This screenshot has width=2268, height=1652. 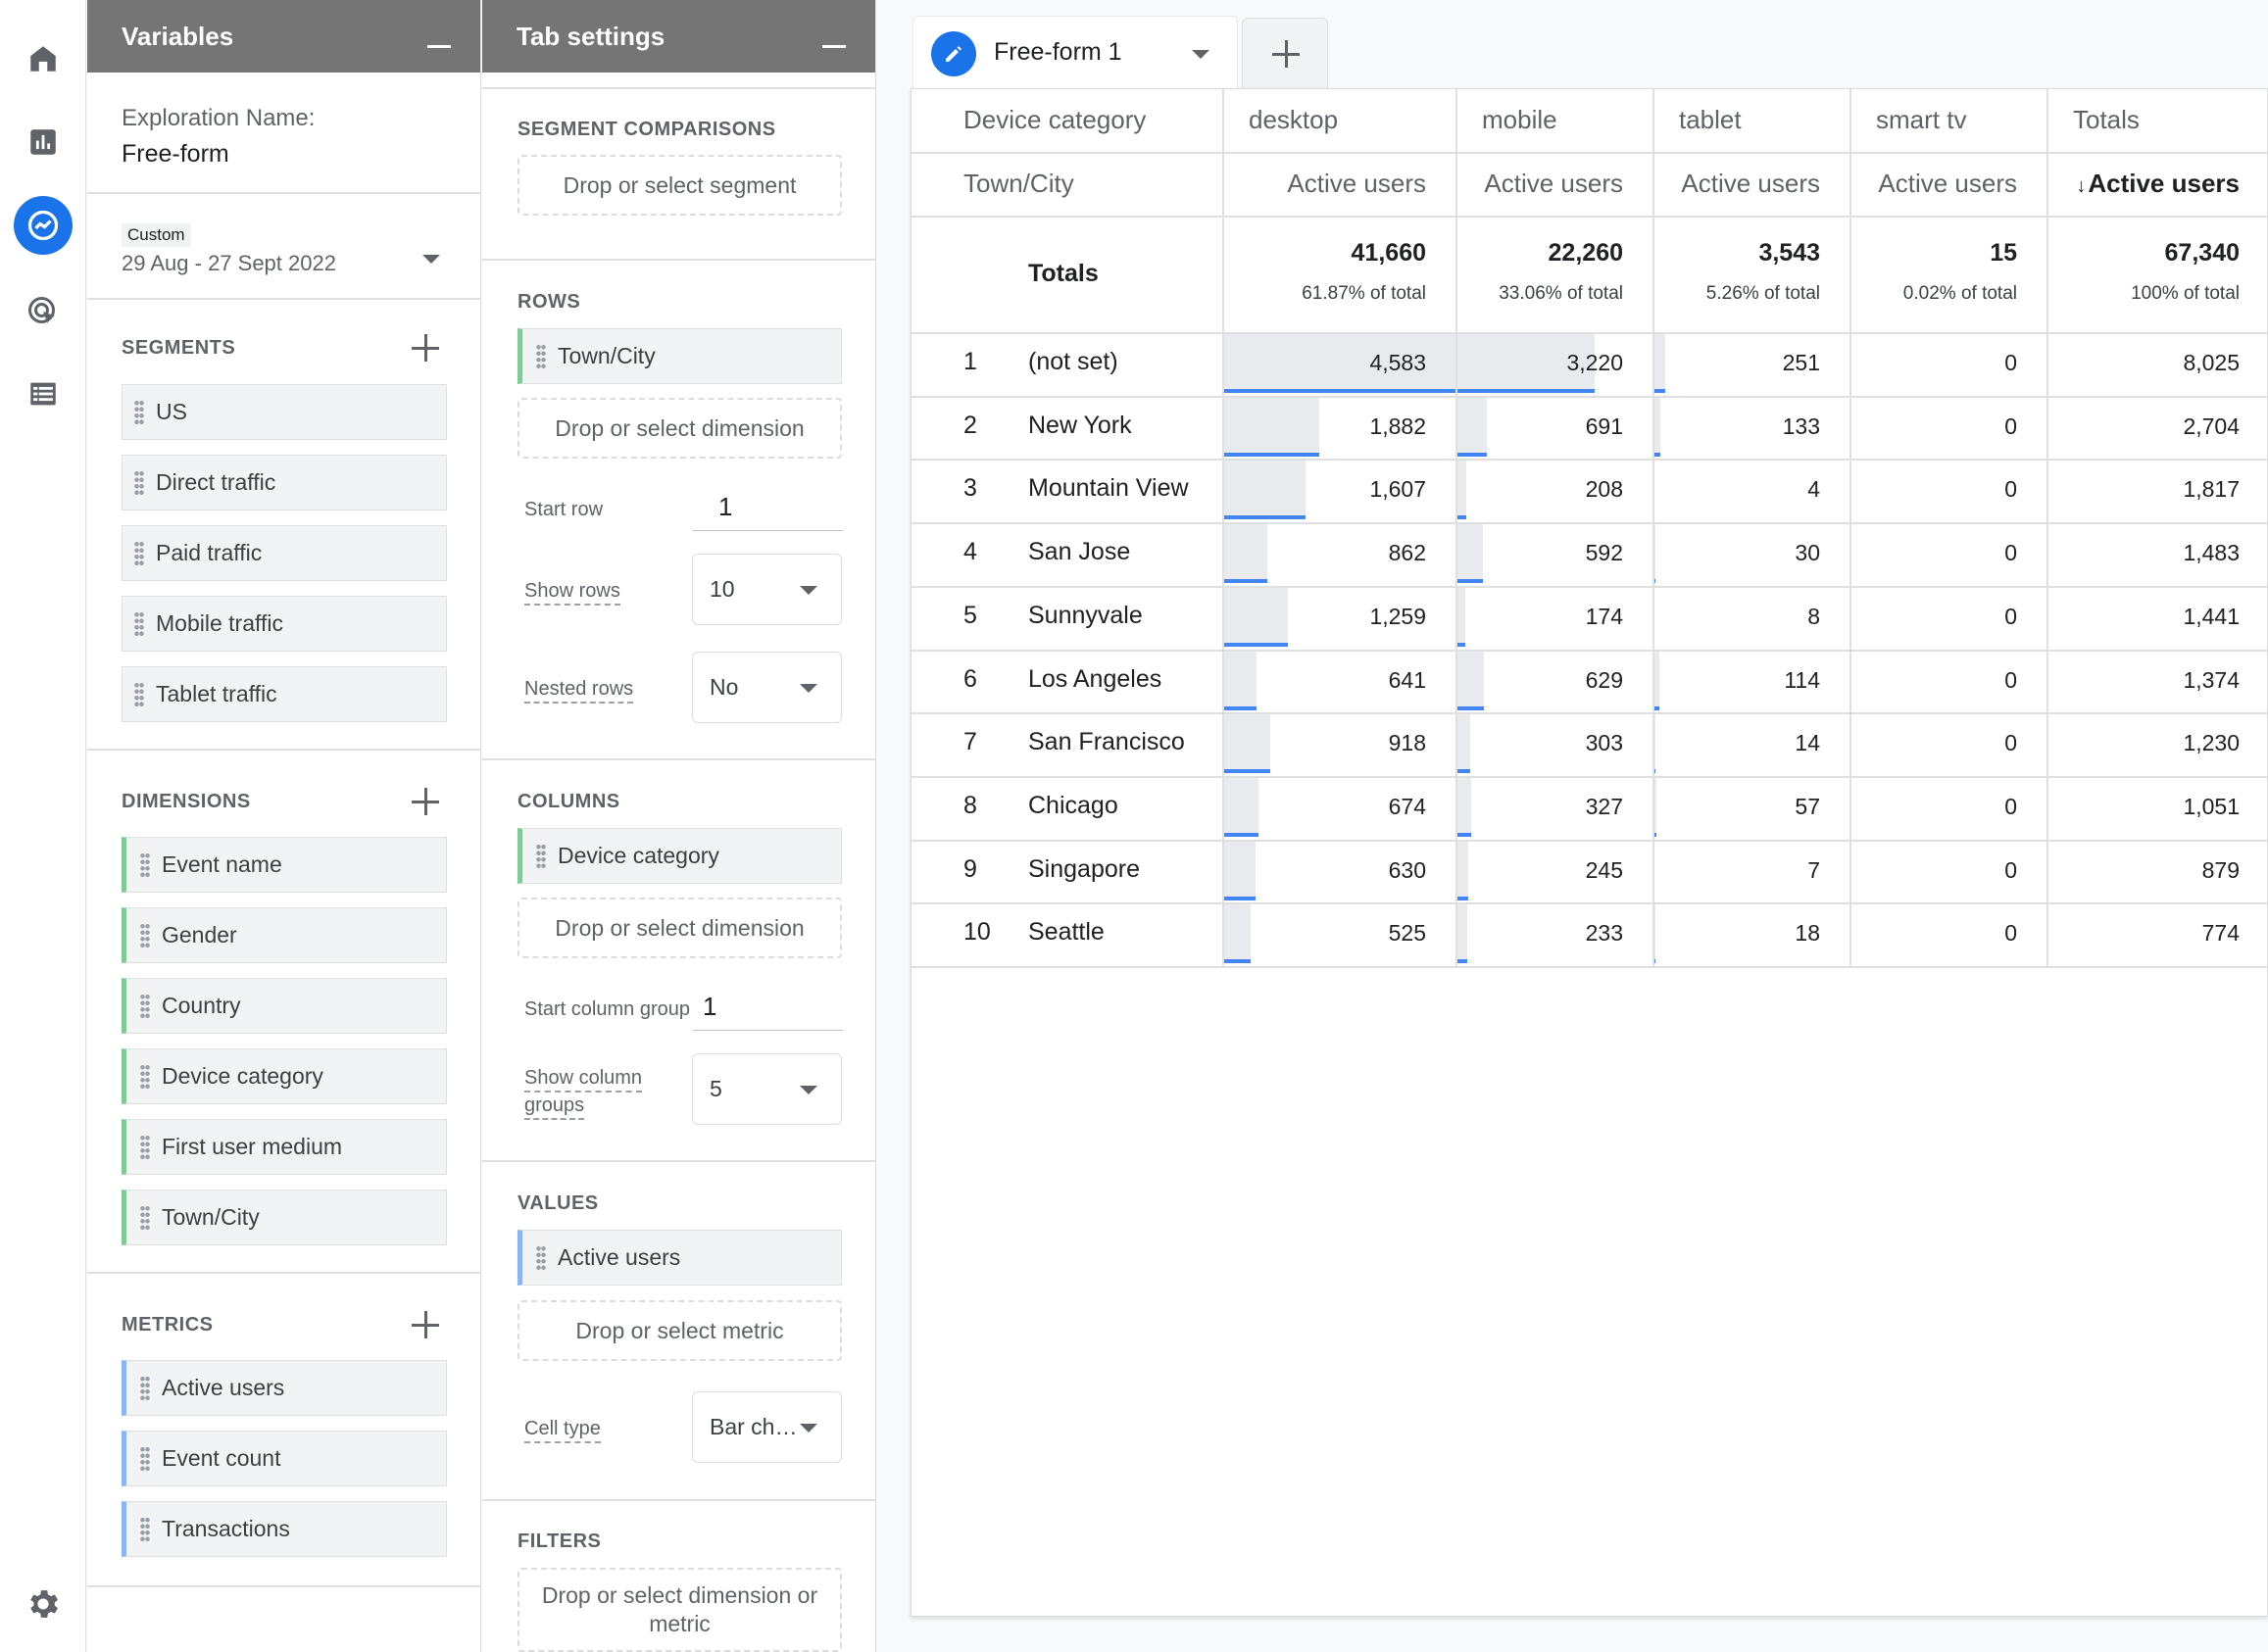 I want to click on dimension-chip: Gender, so click(x=284, y=935).